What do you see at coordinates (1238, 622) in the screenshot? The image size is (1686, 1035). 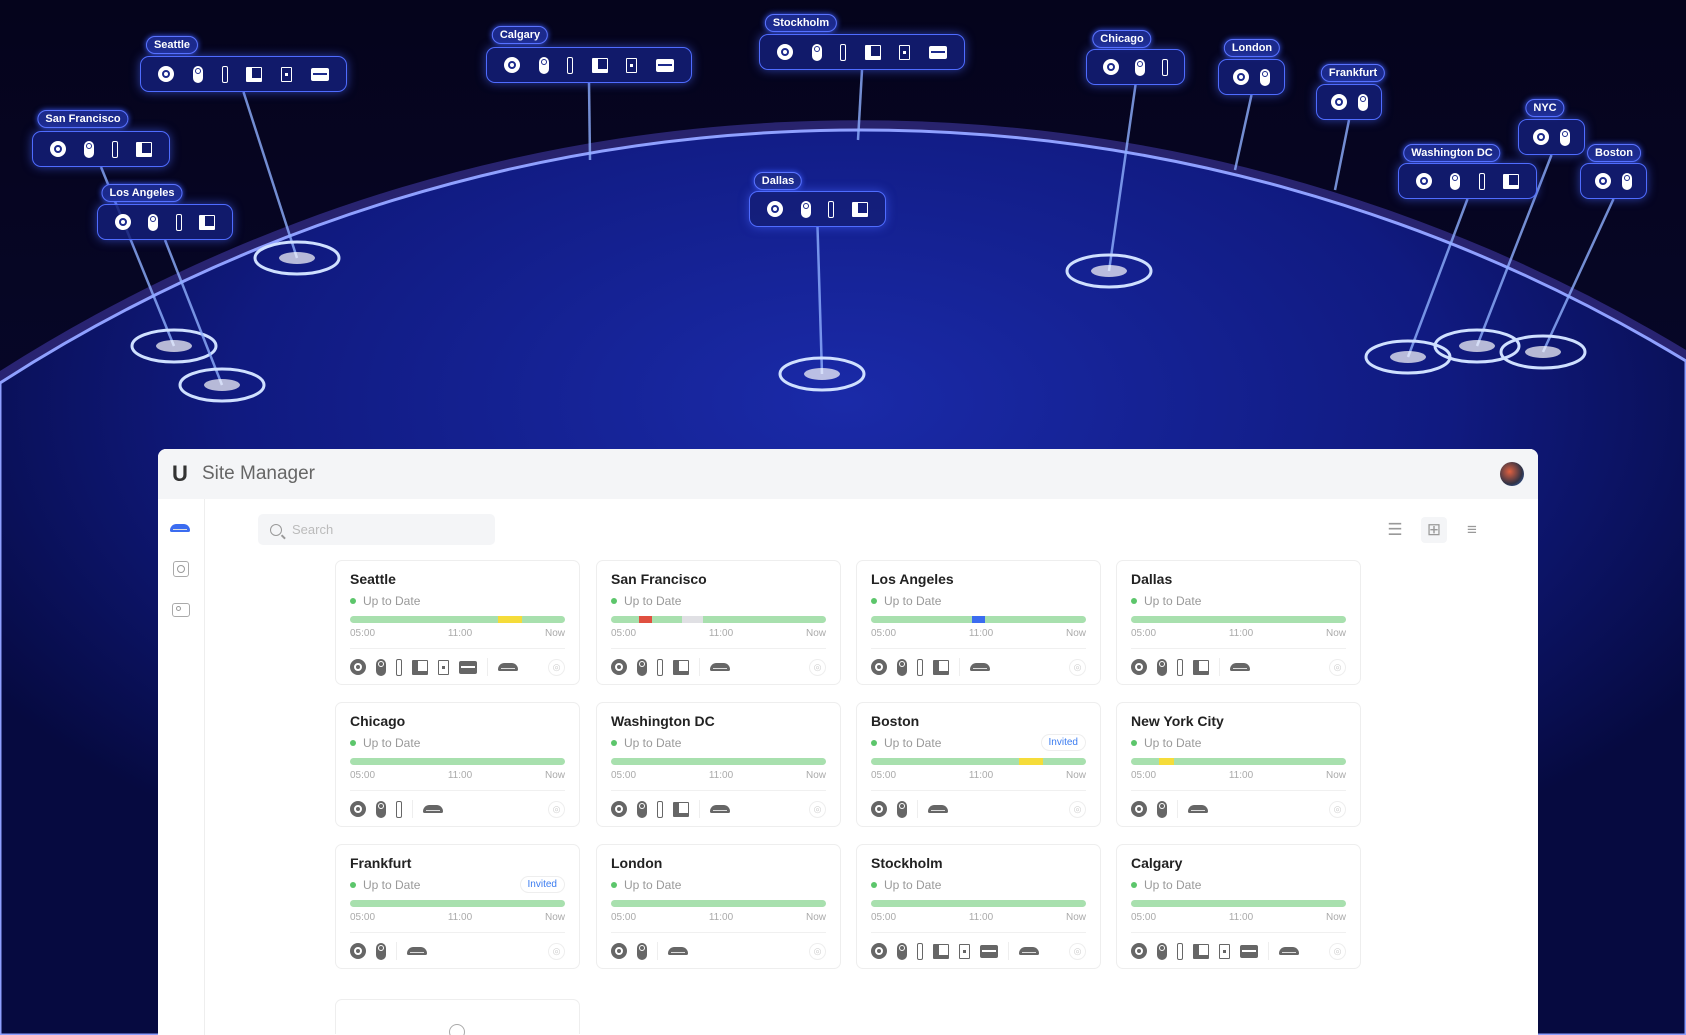 I see `site-card: Dallas Up to Date 05:00 11:00 Now ◎` at bounding box center [1238, 622].